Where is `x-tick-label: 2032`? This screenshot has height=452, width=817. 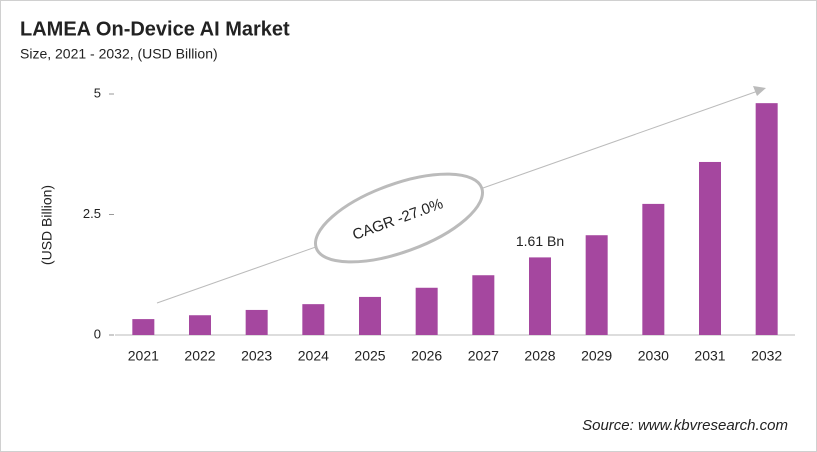 x-tick-label: 2032 is located at coordinates (766, 356).